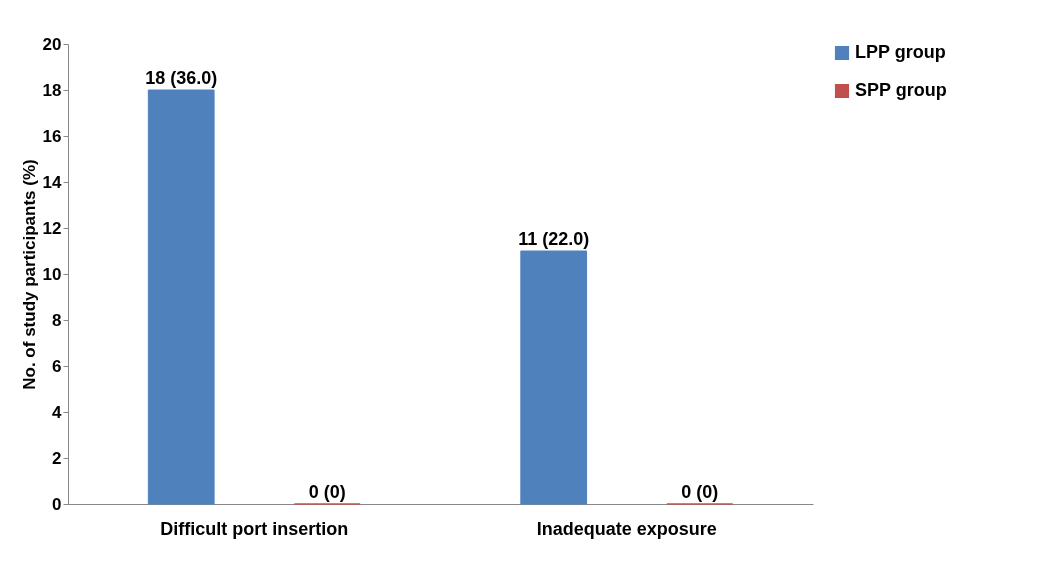 The height and width of the screenshot is (572, 1058). I want to click on legend-label: LPP group, so click(900, 52).